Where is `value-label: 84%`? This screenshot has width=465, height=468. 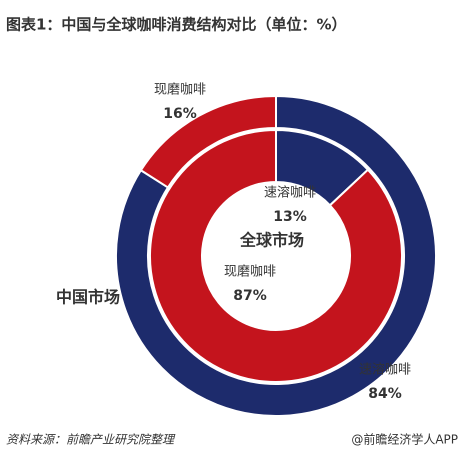 value-label: 84% is located at coordinates (385, 394).